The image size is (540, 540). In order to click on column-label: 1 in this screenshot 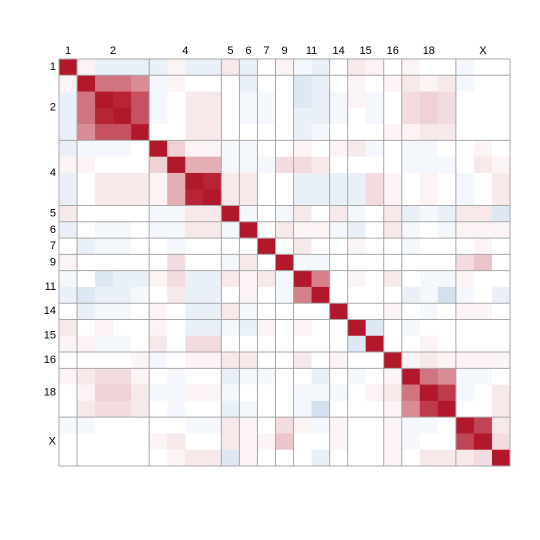, I will do `click(68, 51)`.